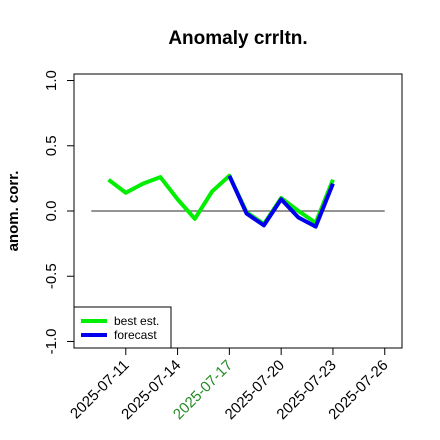  What do you see at coordinates (237, 38) in the screenshot?
I see `chart-title: Anomaly crrltn.` at bounding box center [237, 38].